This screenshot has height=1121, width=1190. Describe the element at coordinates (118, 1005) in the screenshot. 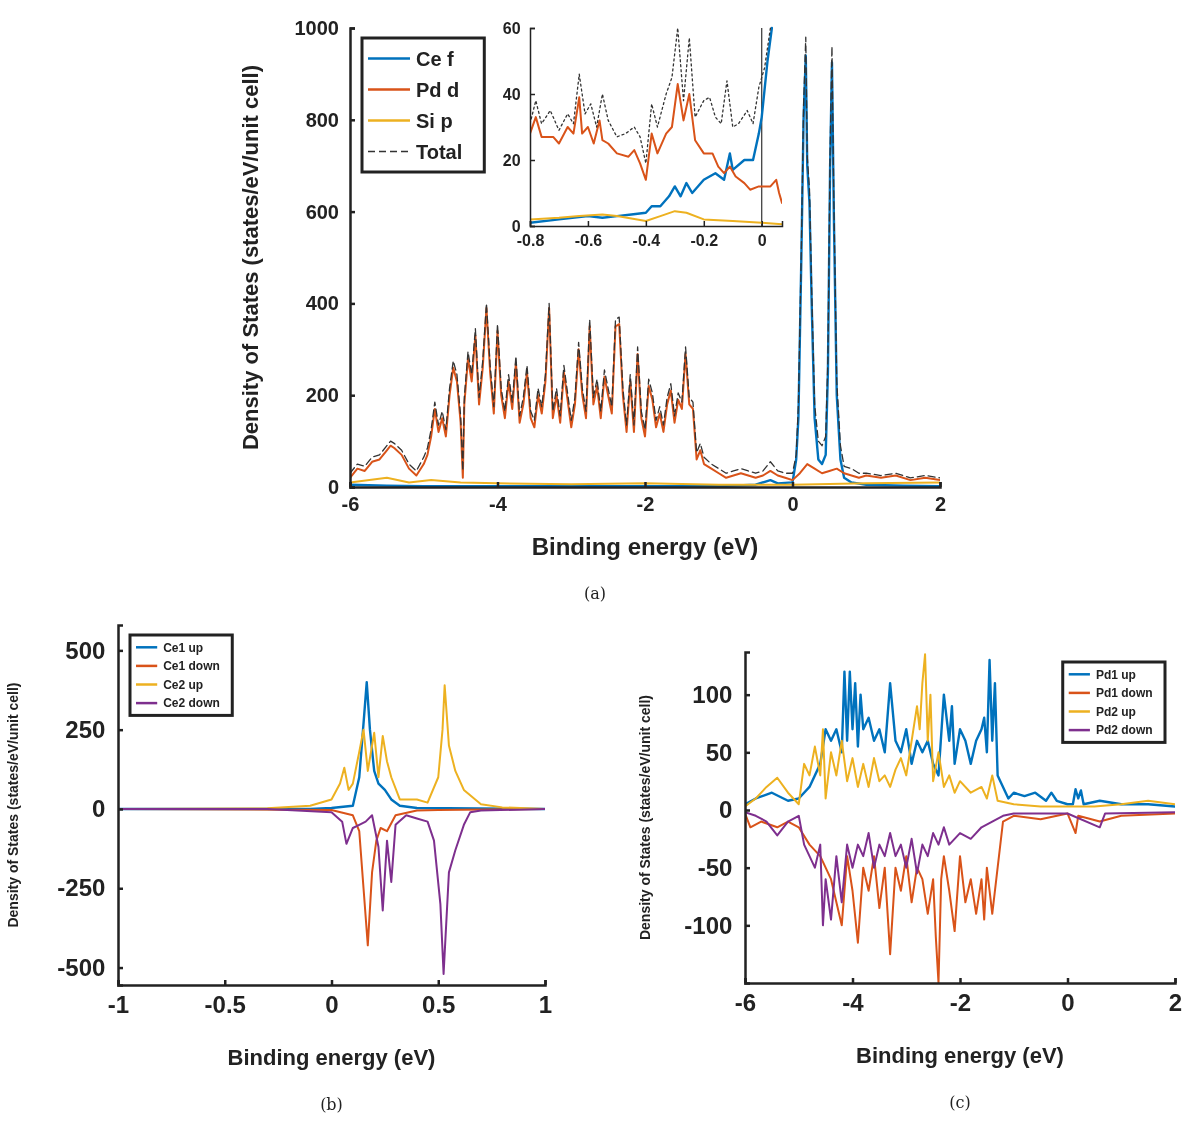

I see `x-tick-label: -1` at that location.